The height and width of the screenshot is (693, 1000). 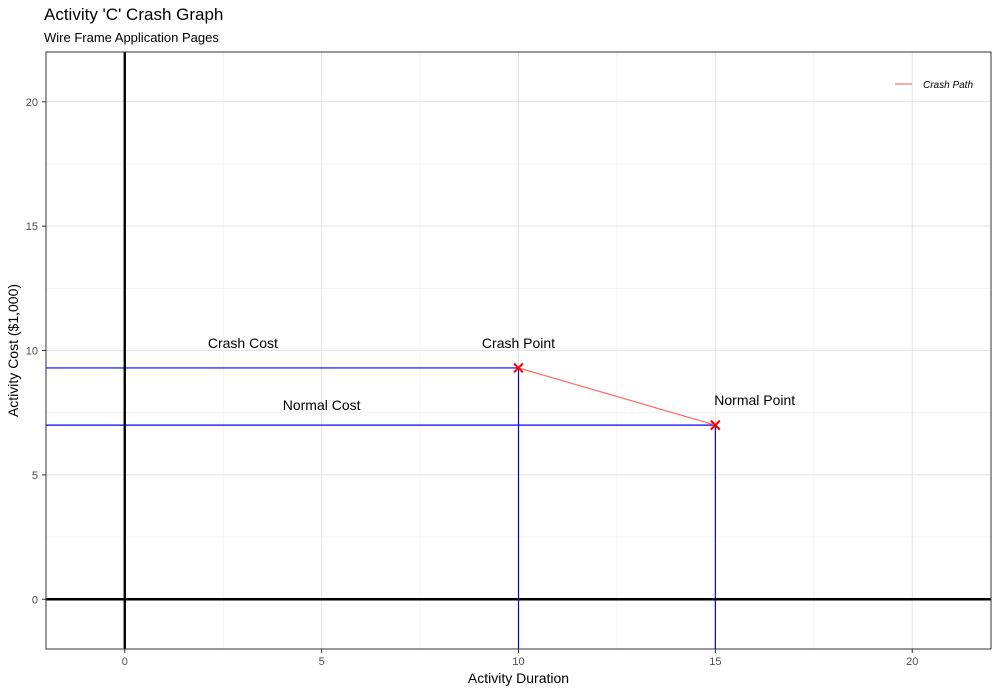 What do you see at coordinates (912, 662) in the screenshot?
I see `x-tick-label: 20` at bounding box center [912, 662].